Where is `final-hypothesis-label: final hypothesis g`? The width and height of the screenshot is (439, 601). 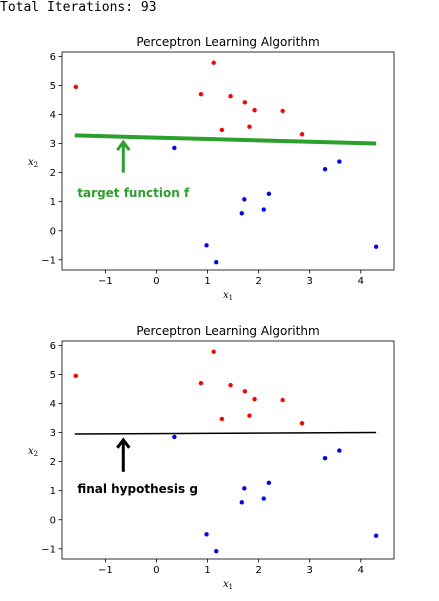
final-hypothesis-label: final hypothesis g is located at coordinates (137, 489).